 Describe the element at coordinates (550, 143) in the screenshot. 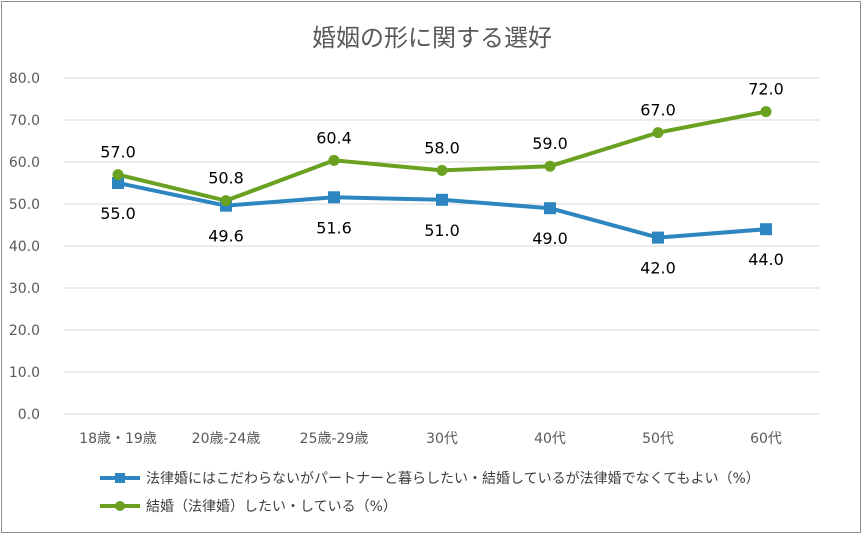

I see `series-2-data-label: 59.0` at that location.